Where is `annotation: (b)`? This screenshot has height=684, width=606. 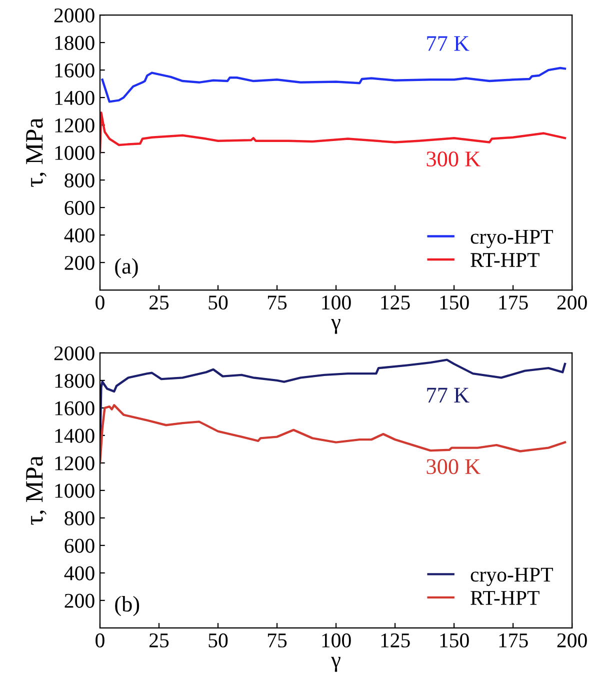 annotation: (b) is located at coordinates (127, 606).